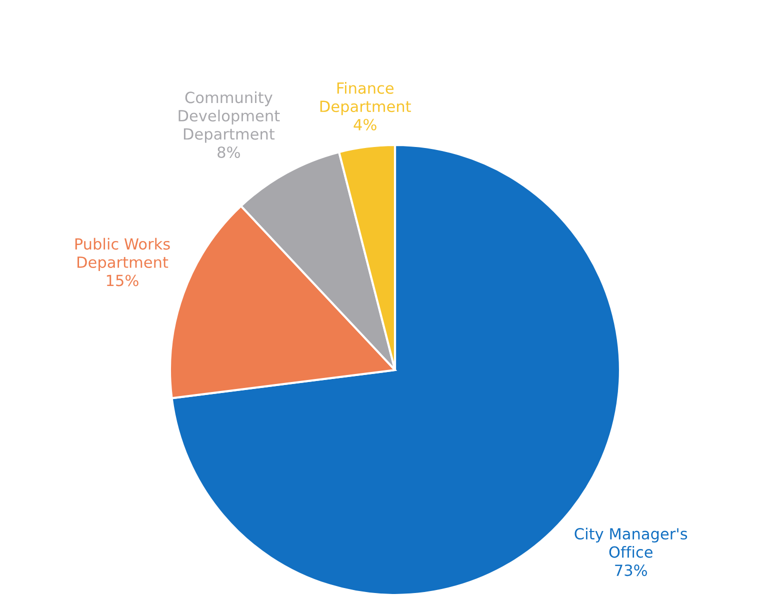 This screenshot has height=611, width=757. What do you see at coordinates (365, 99) in the screenshot?
I see `slice-label: Finance Department` at bounding box center [365, 99].